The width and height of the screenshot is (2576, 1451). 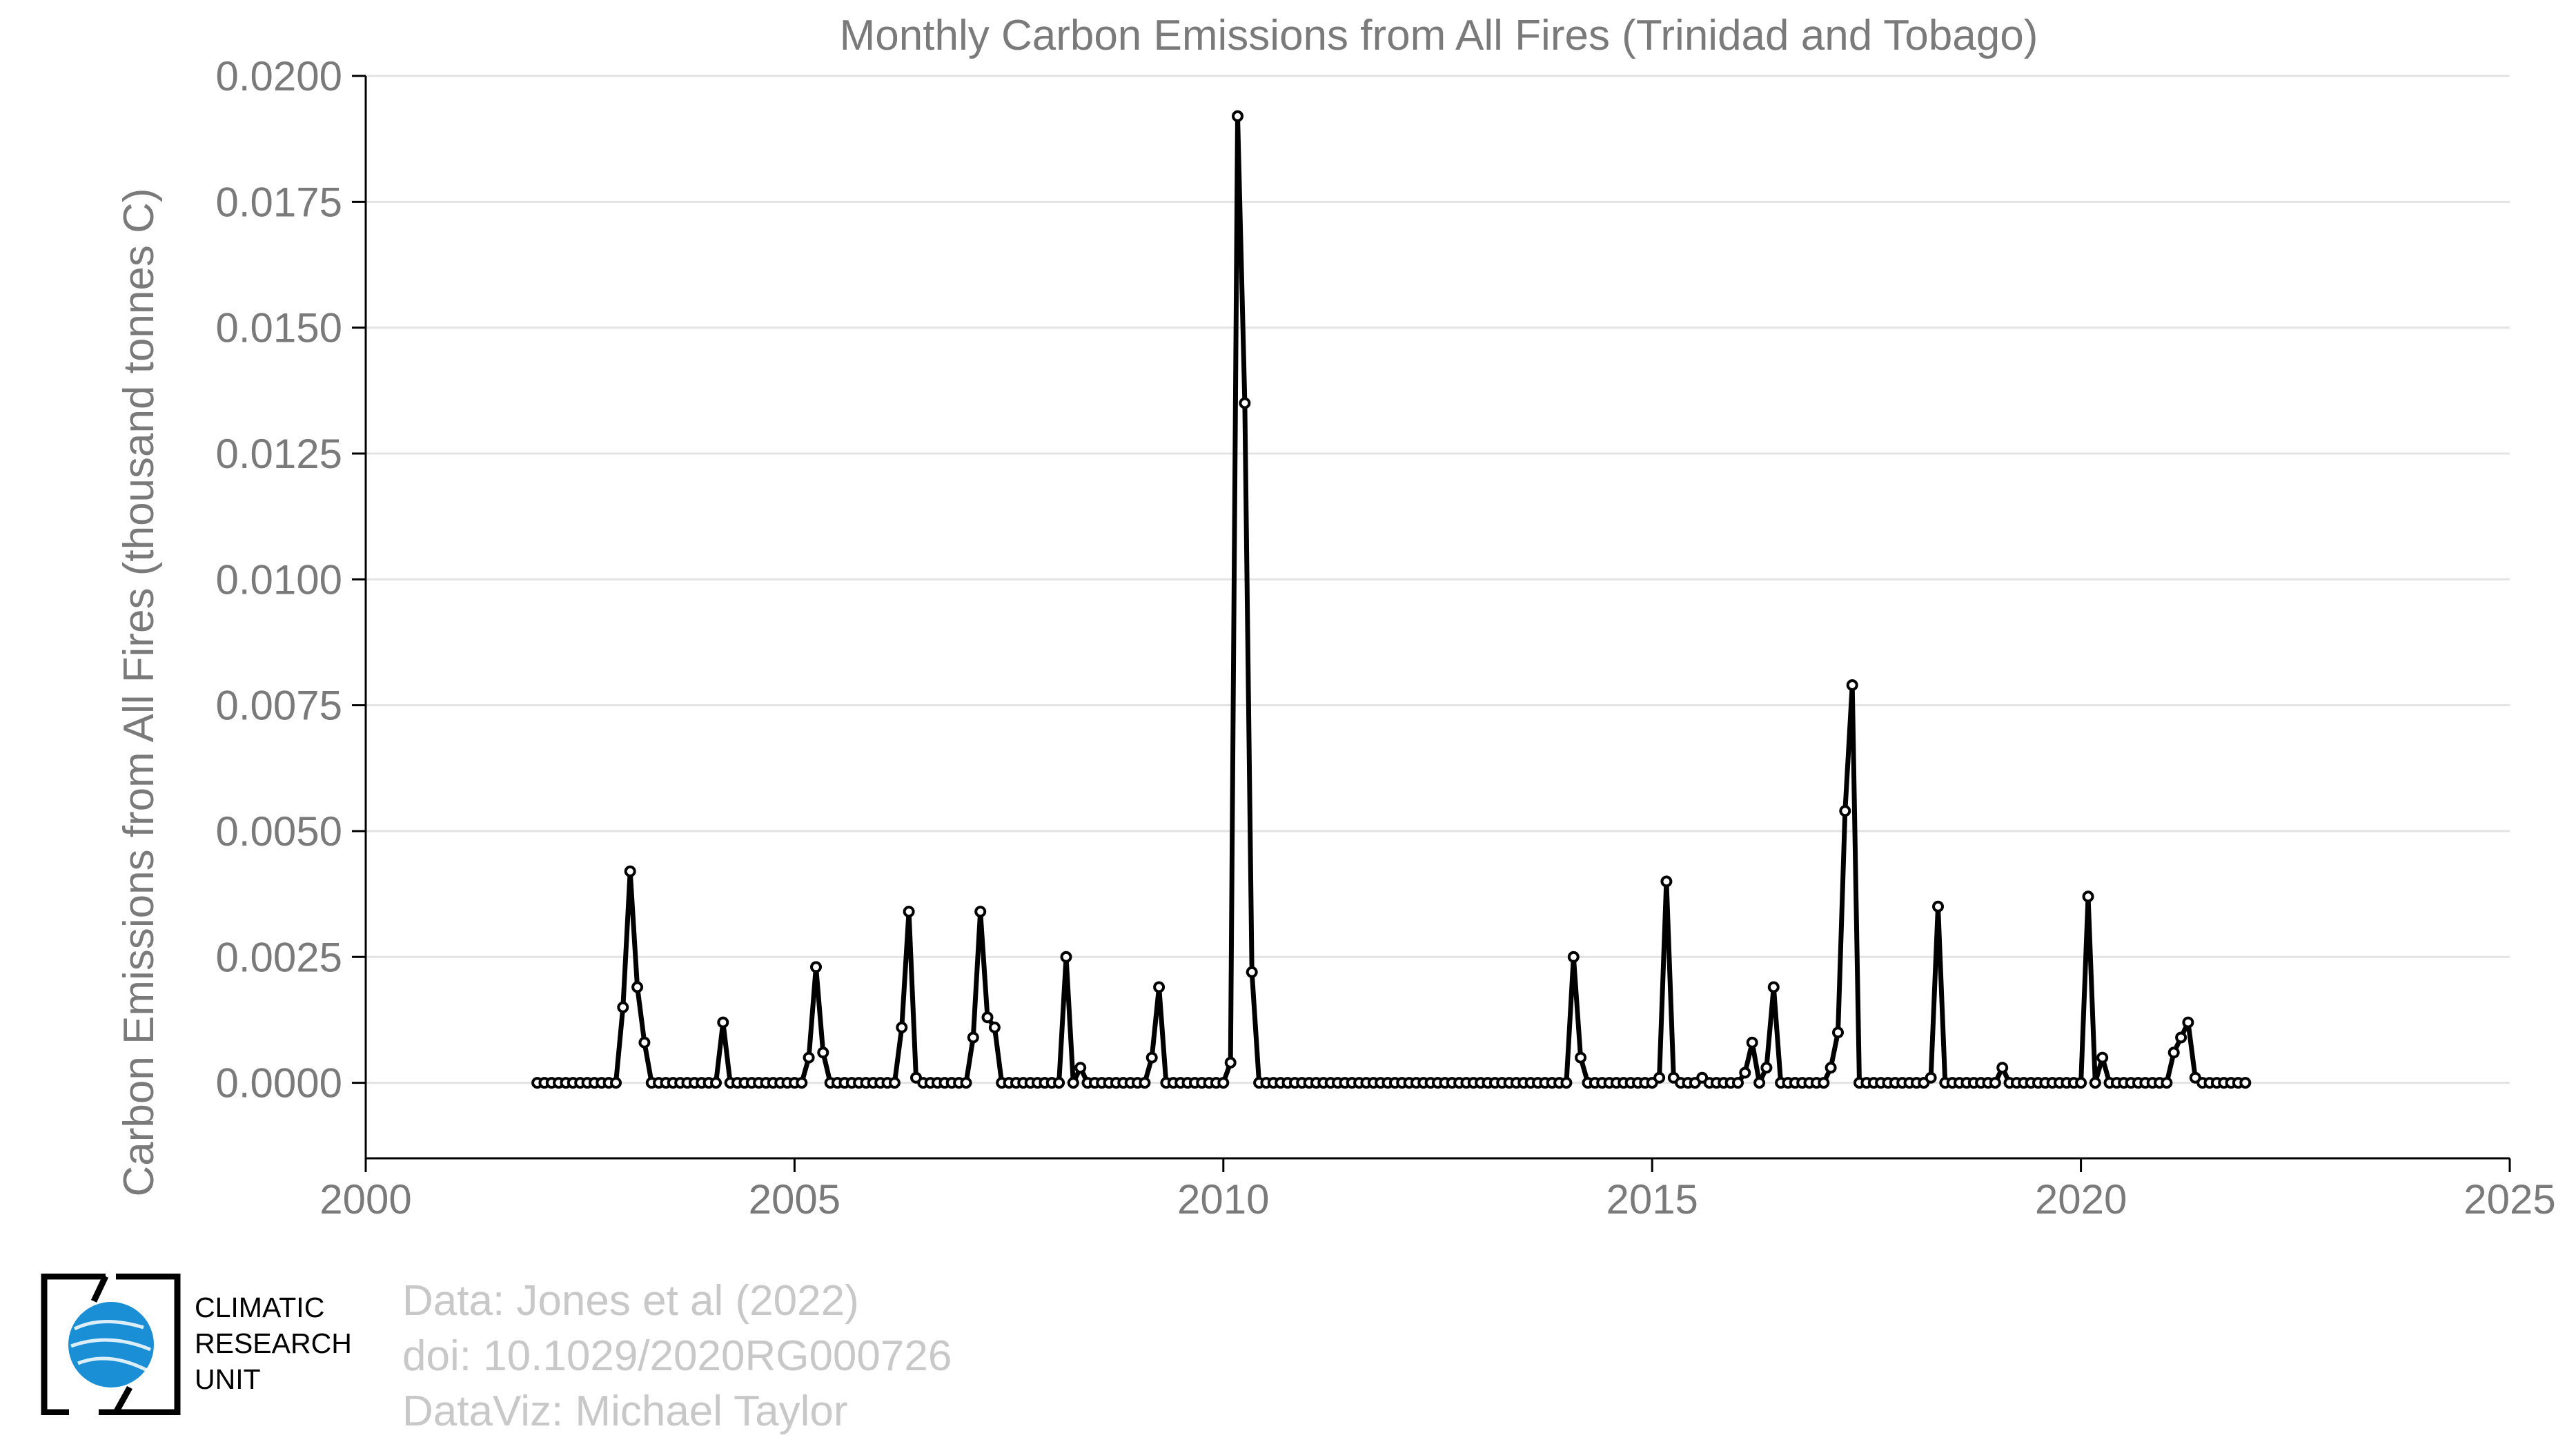 What do you see at coordinates (228, 1379) in the screenshot?
I see `logo-line-3: UNIT` at bounding box center [228, 1379].